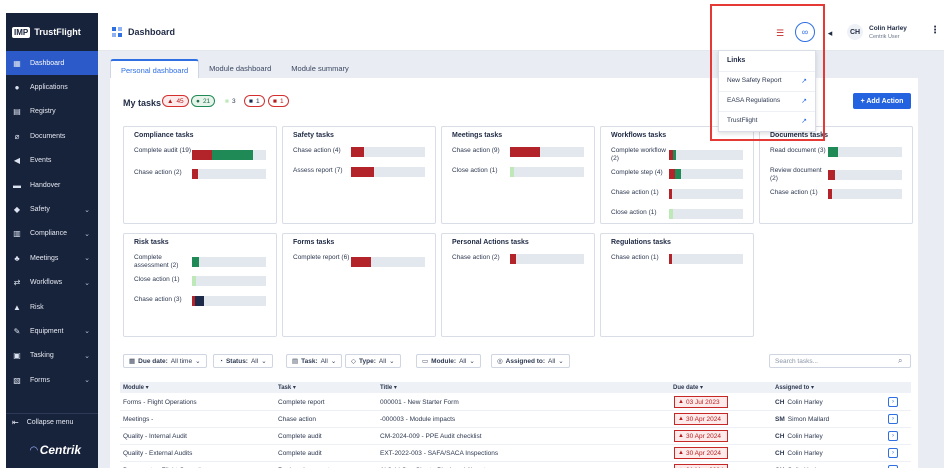 This screenshot has height=468, width=944. Describe the element at coordinates (175, 101) in the screenshot. I see `overdue-count-pill: ▲ 45` at that location.